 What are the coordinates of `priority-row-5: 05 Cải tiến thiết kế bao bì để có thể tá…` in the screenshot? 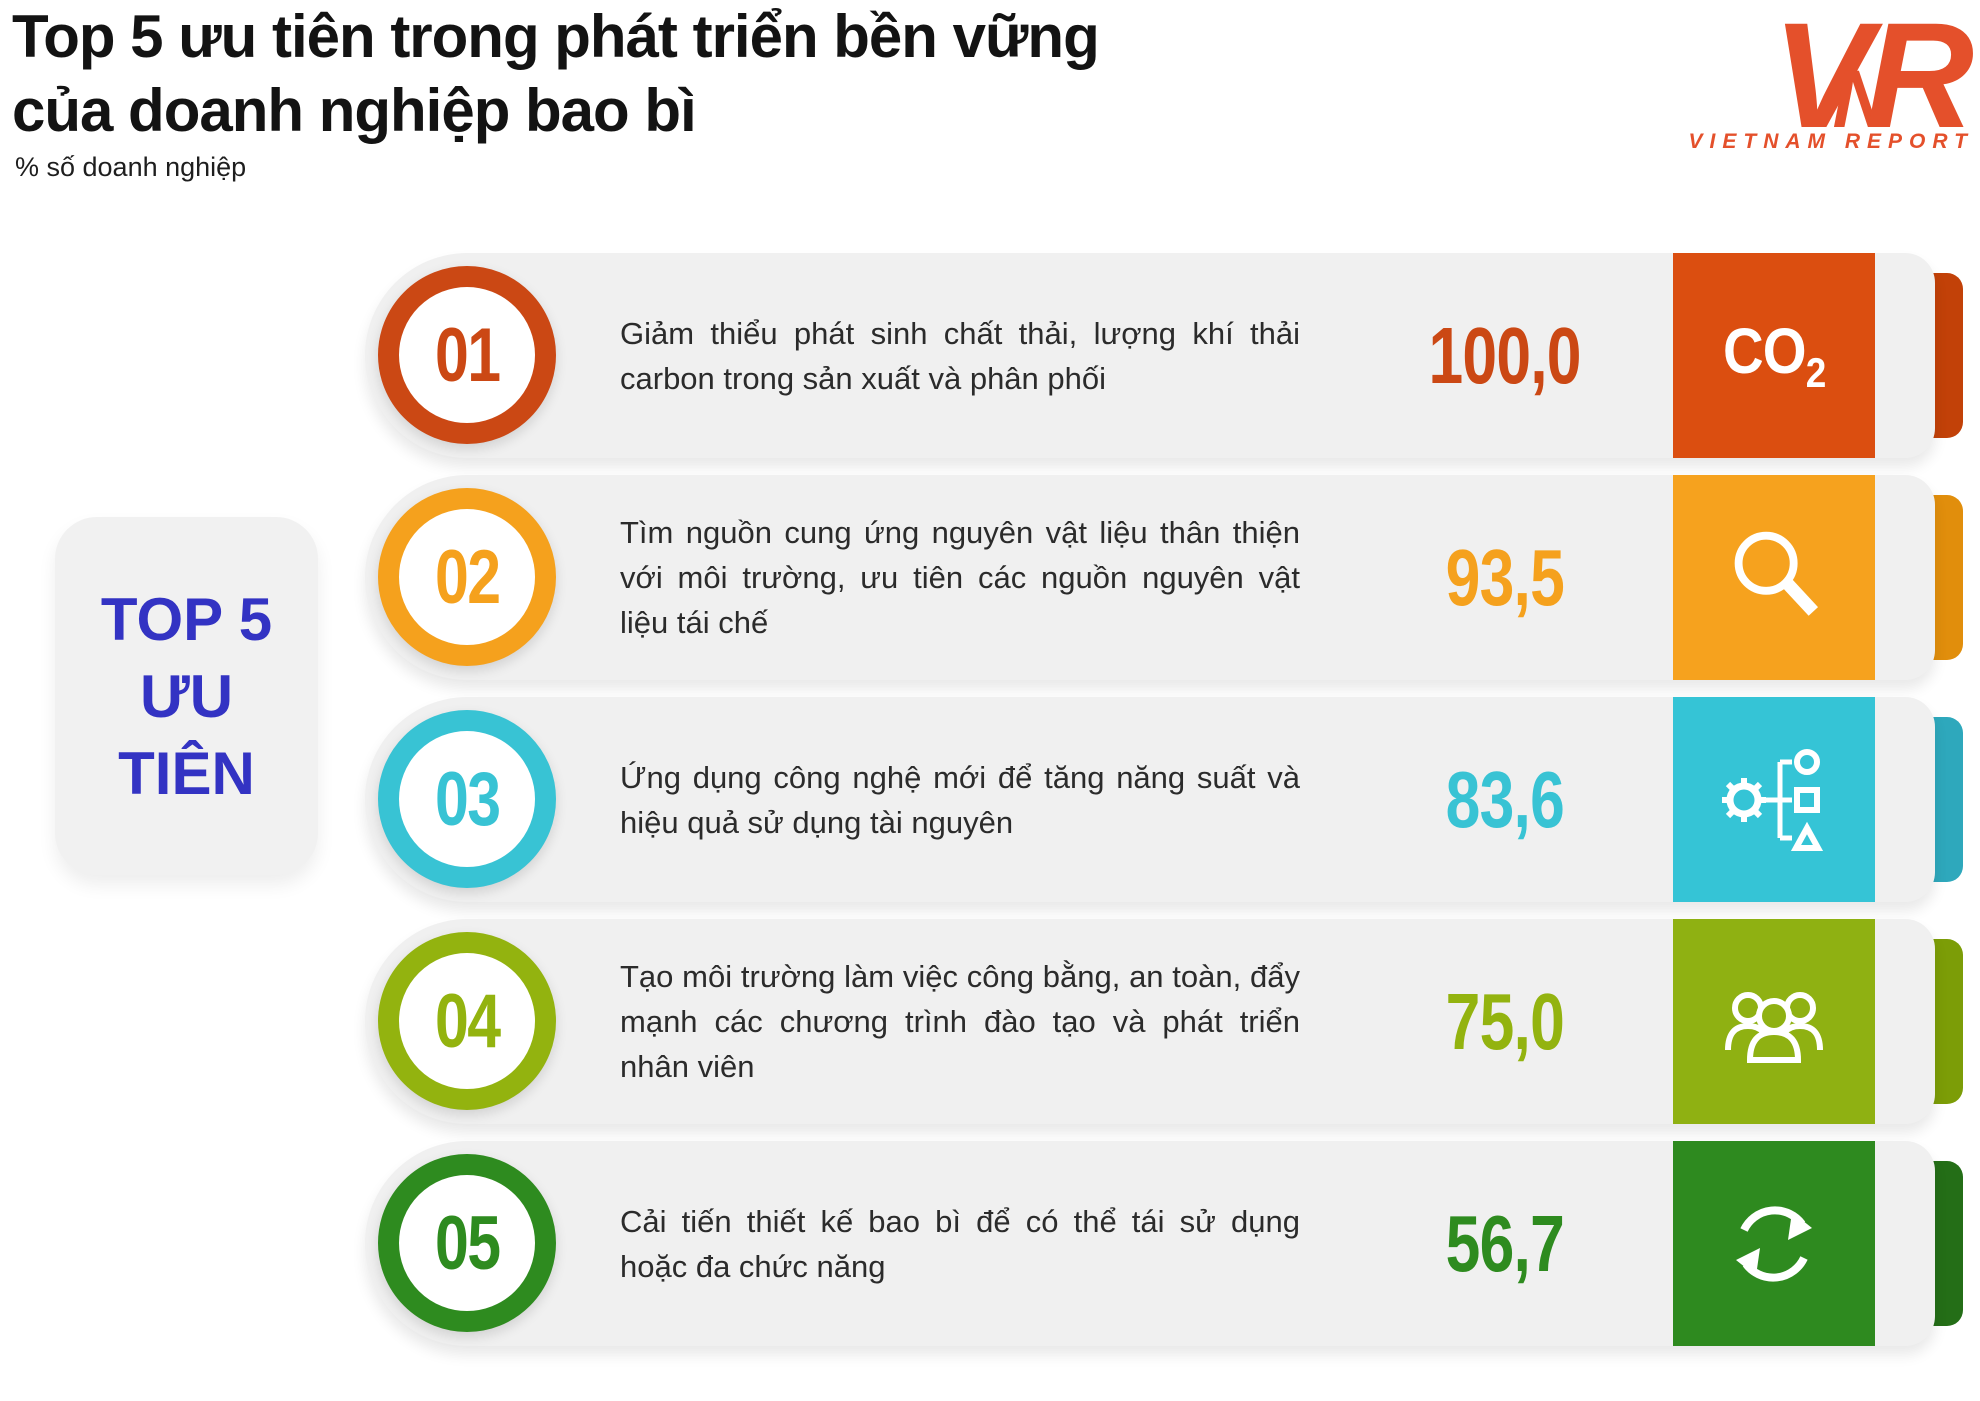 It's located at (990, 1243).